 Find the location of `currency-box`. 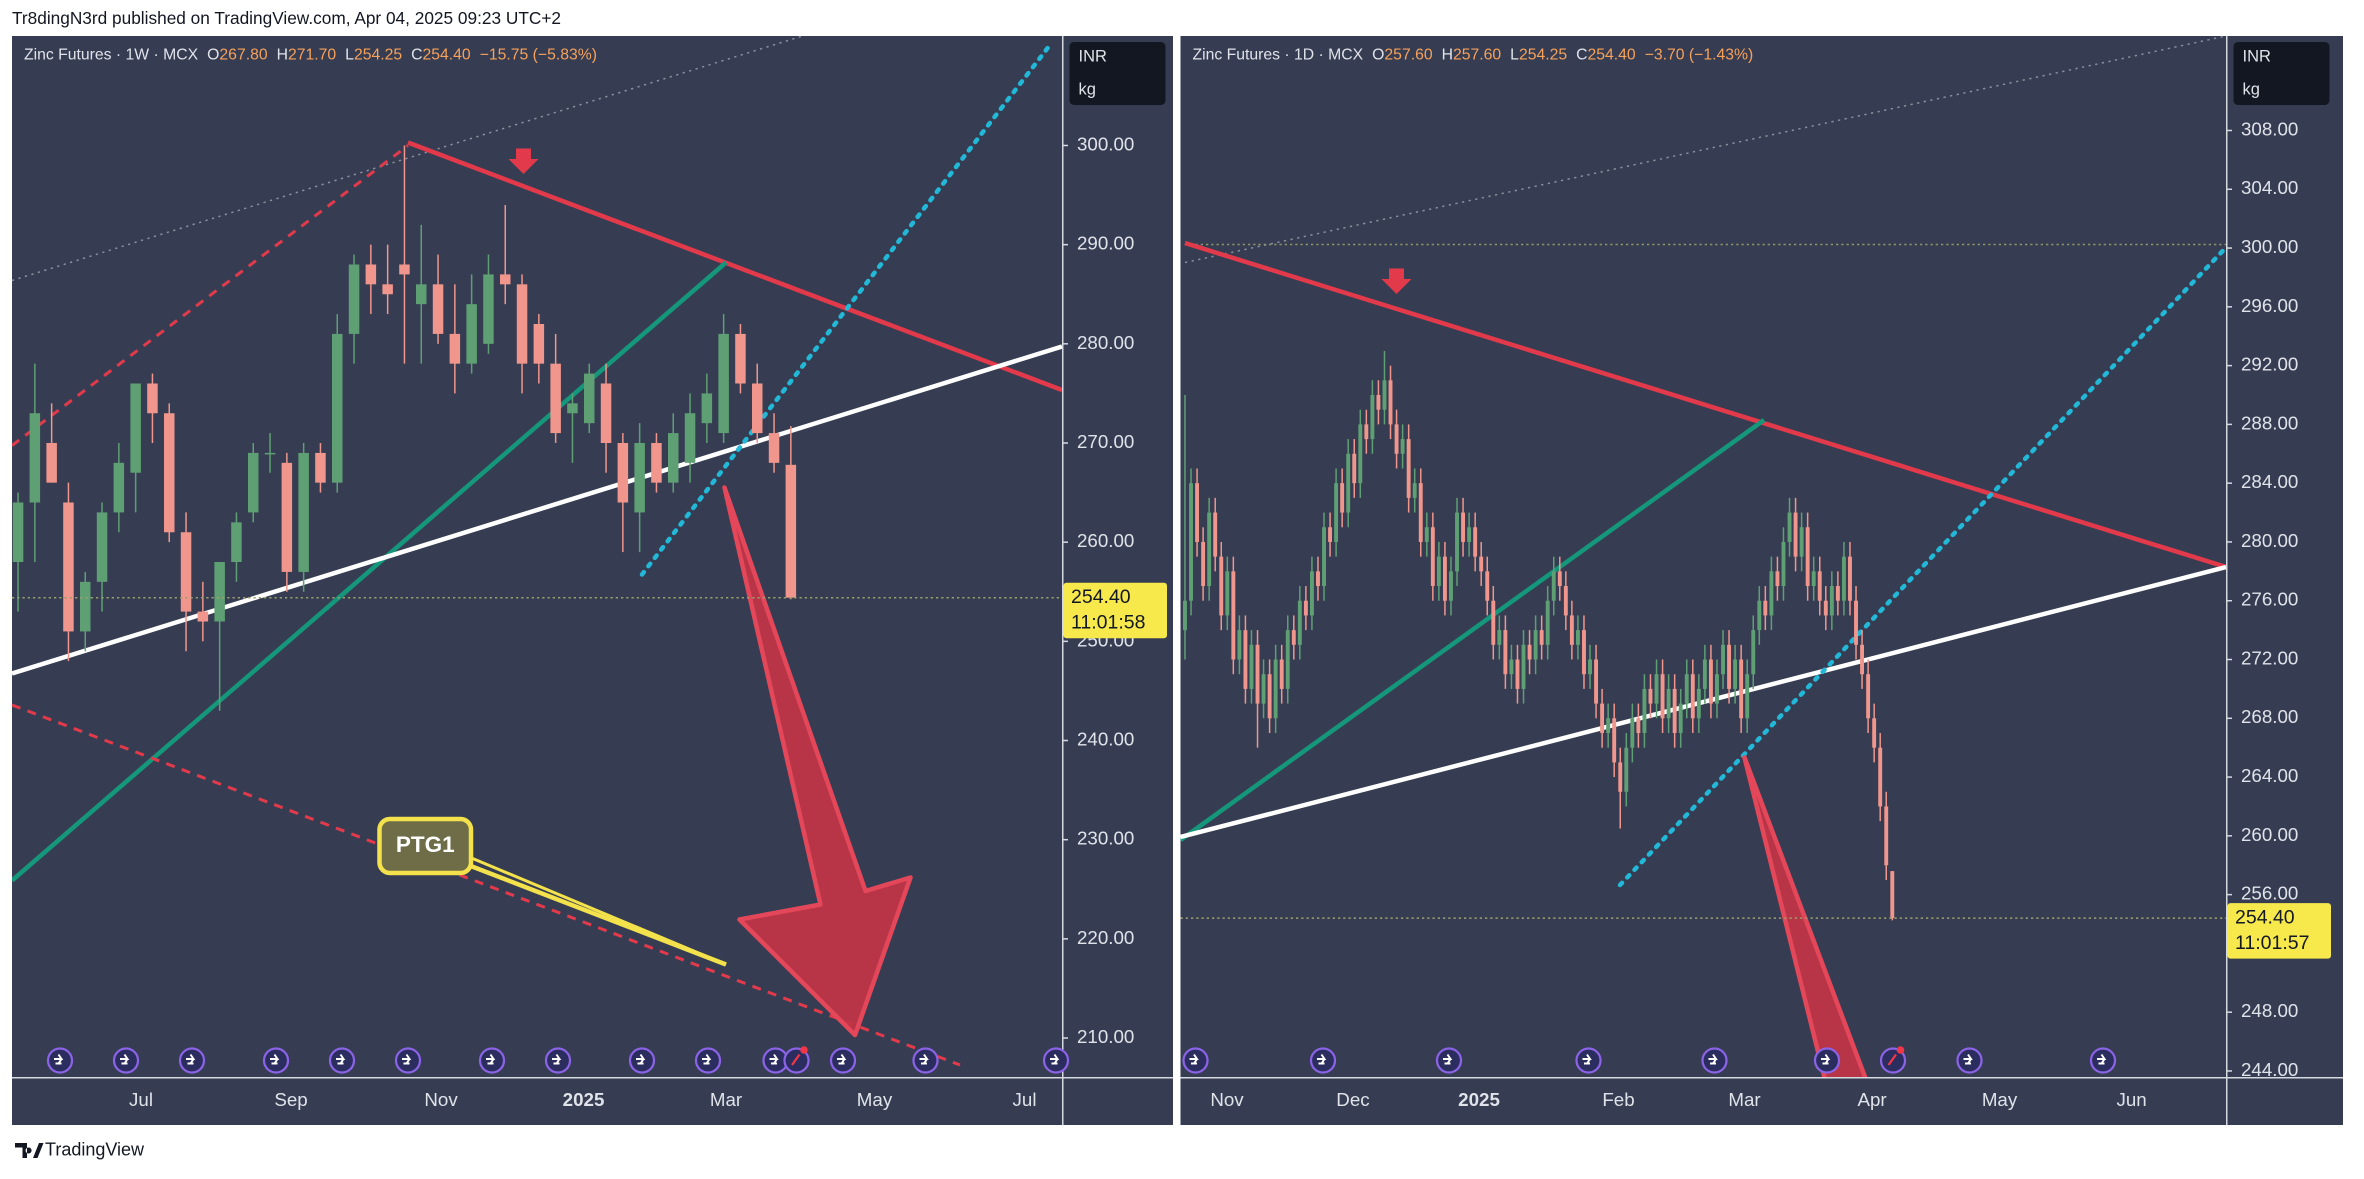

currency-box is located at coordinates (1117, 73).